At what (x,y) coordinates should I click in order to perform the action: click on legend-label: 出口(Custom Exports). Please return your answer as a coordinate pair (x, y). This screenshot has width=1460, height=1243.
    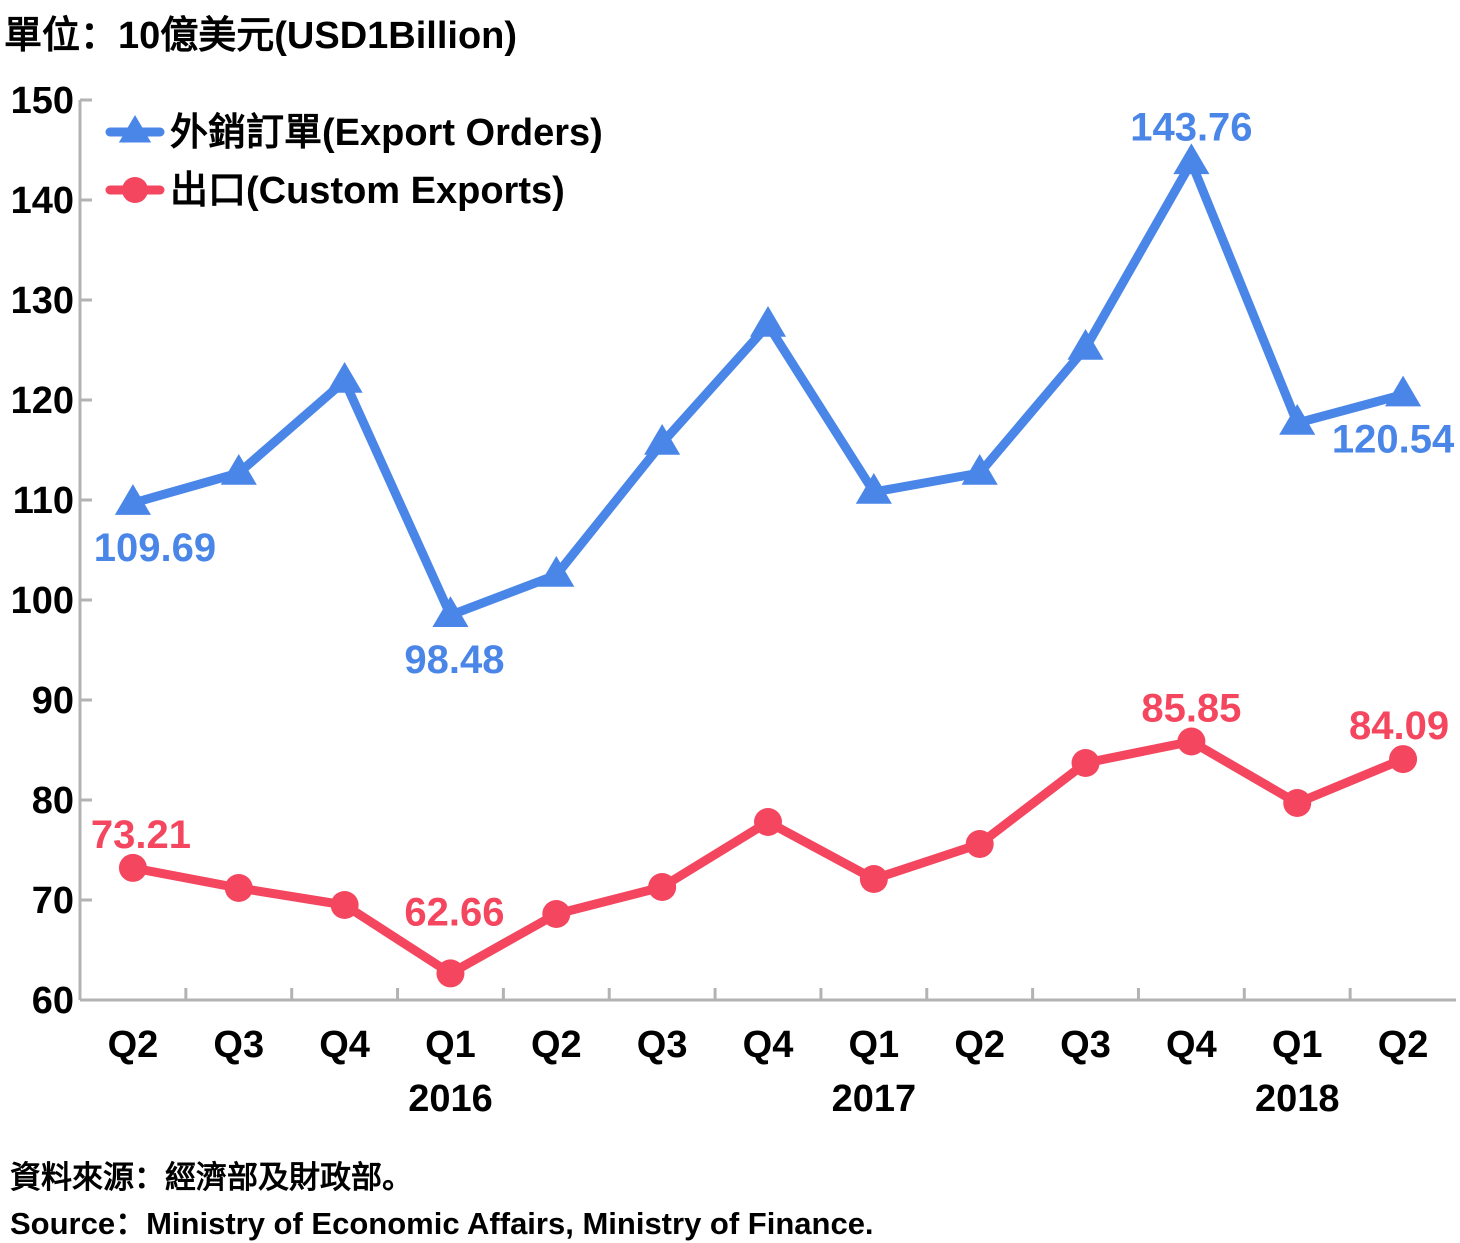
    Looking at the image, I should click on (367, 191).